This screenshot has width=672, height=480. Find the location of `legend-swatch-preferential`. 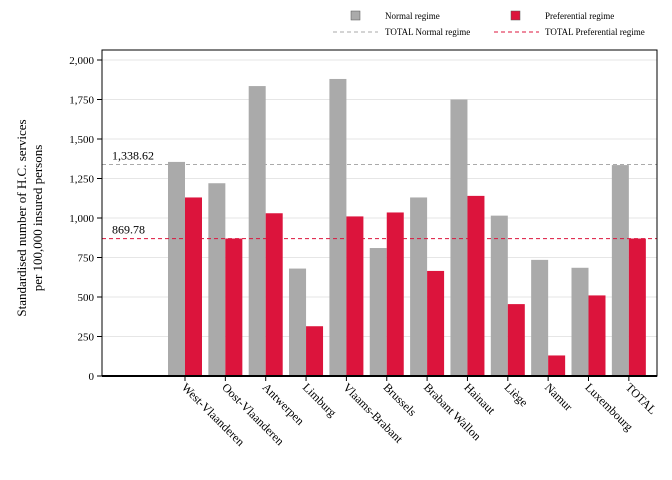

legend-swatch-preferential is located at coordinates (515, 15).